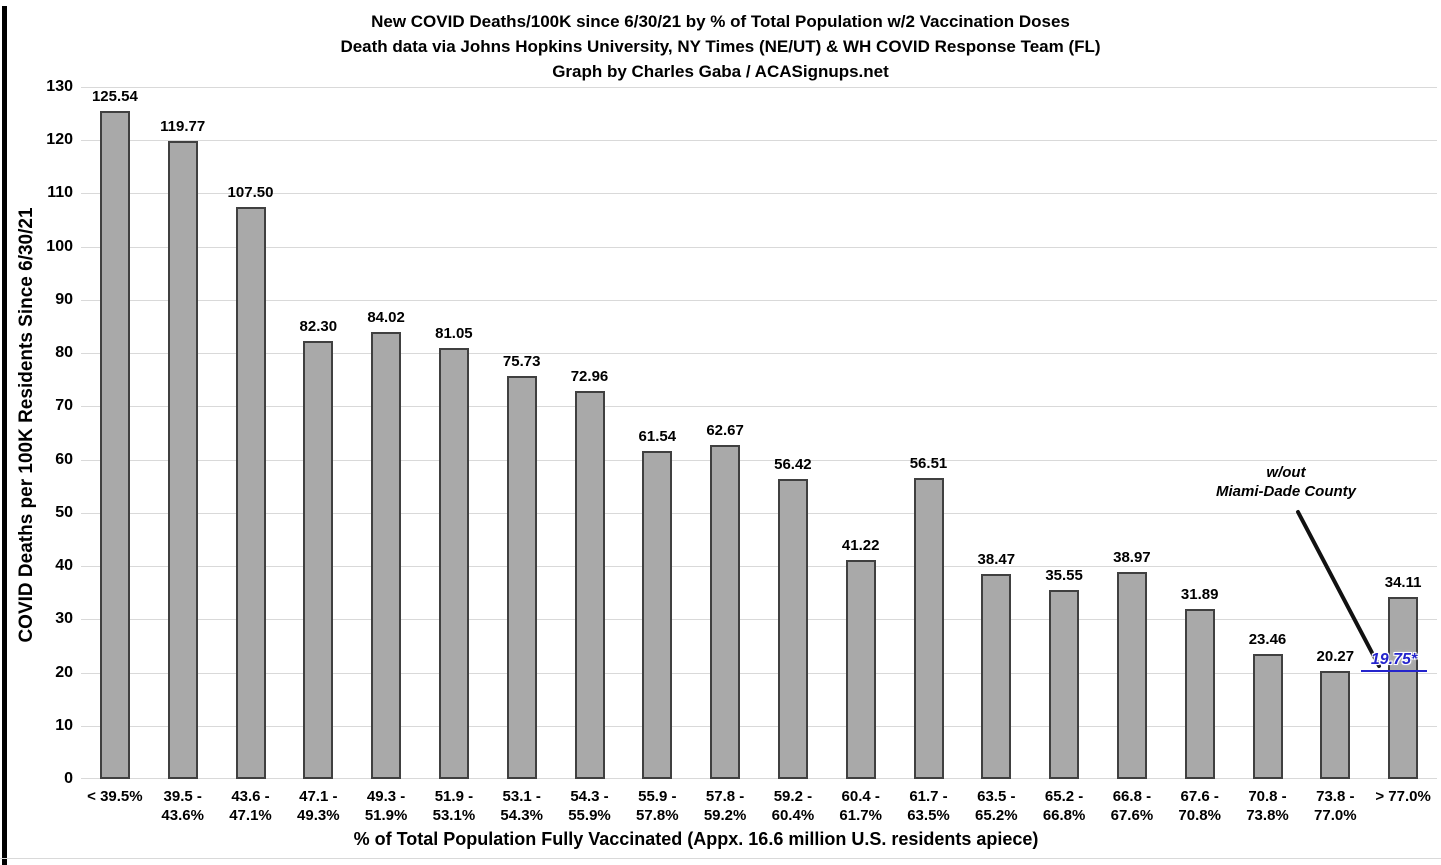 The height and width of the screenshot is (865, 1441). Describe the element at coordinates (183, 126) in the screenshot. I see `bar-value-label: 119.77` at that location.